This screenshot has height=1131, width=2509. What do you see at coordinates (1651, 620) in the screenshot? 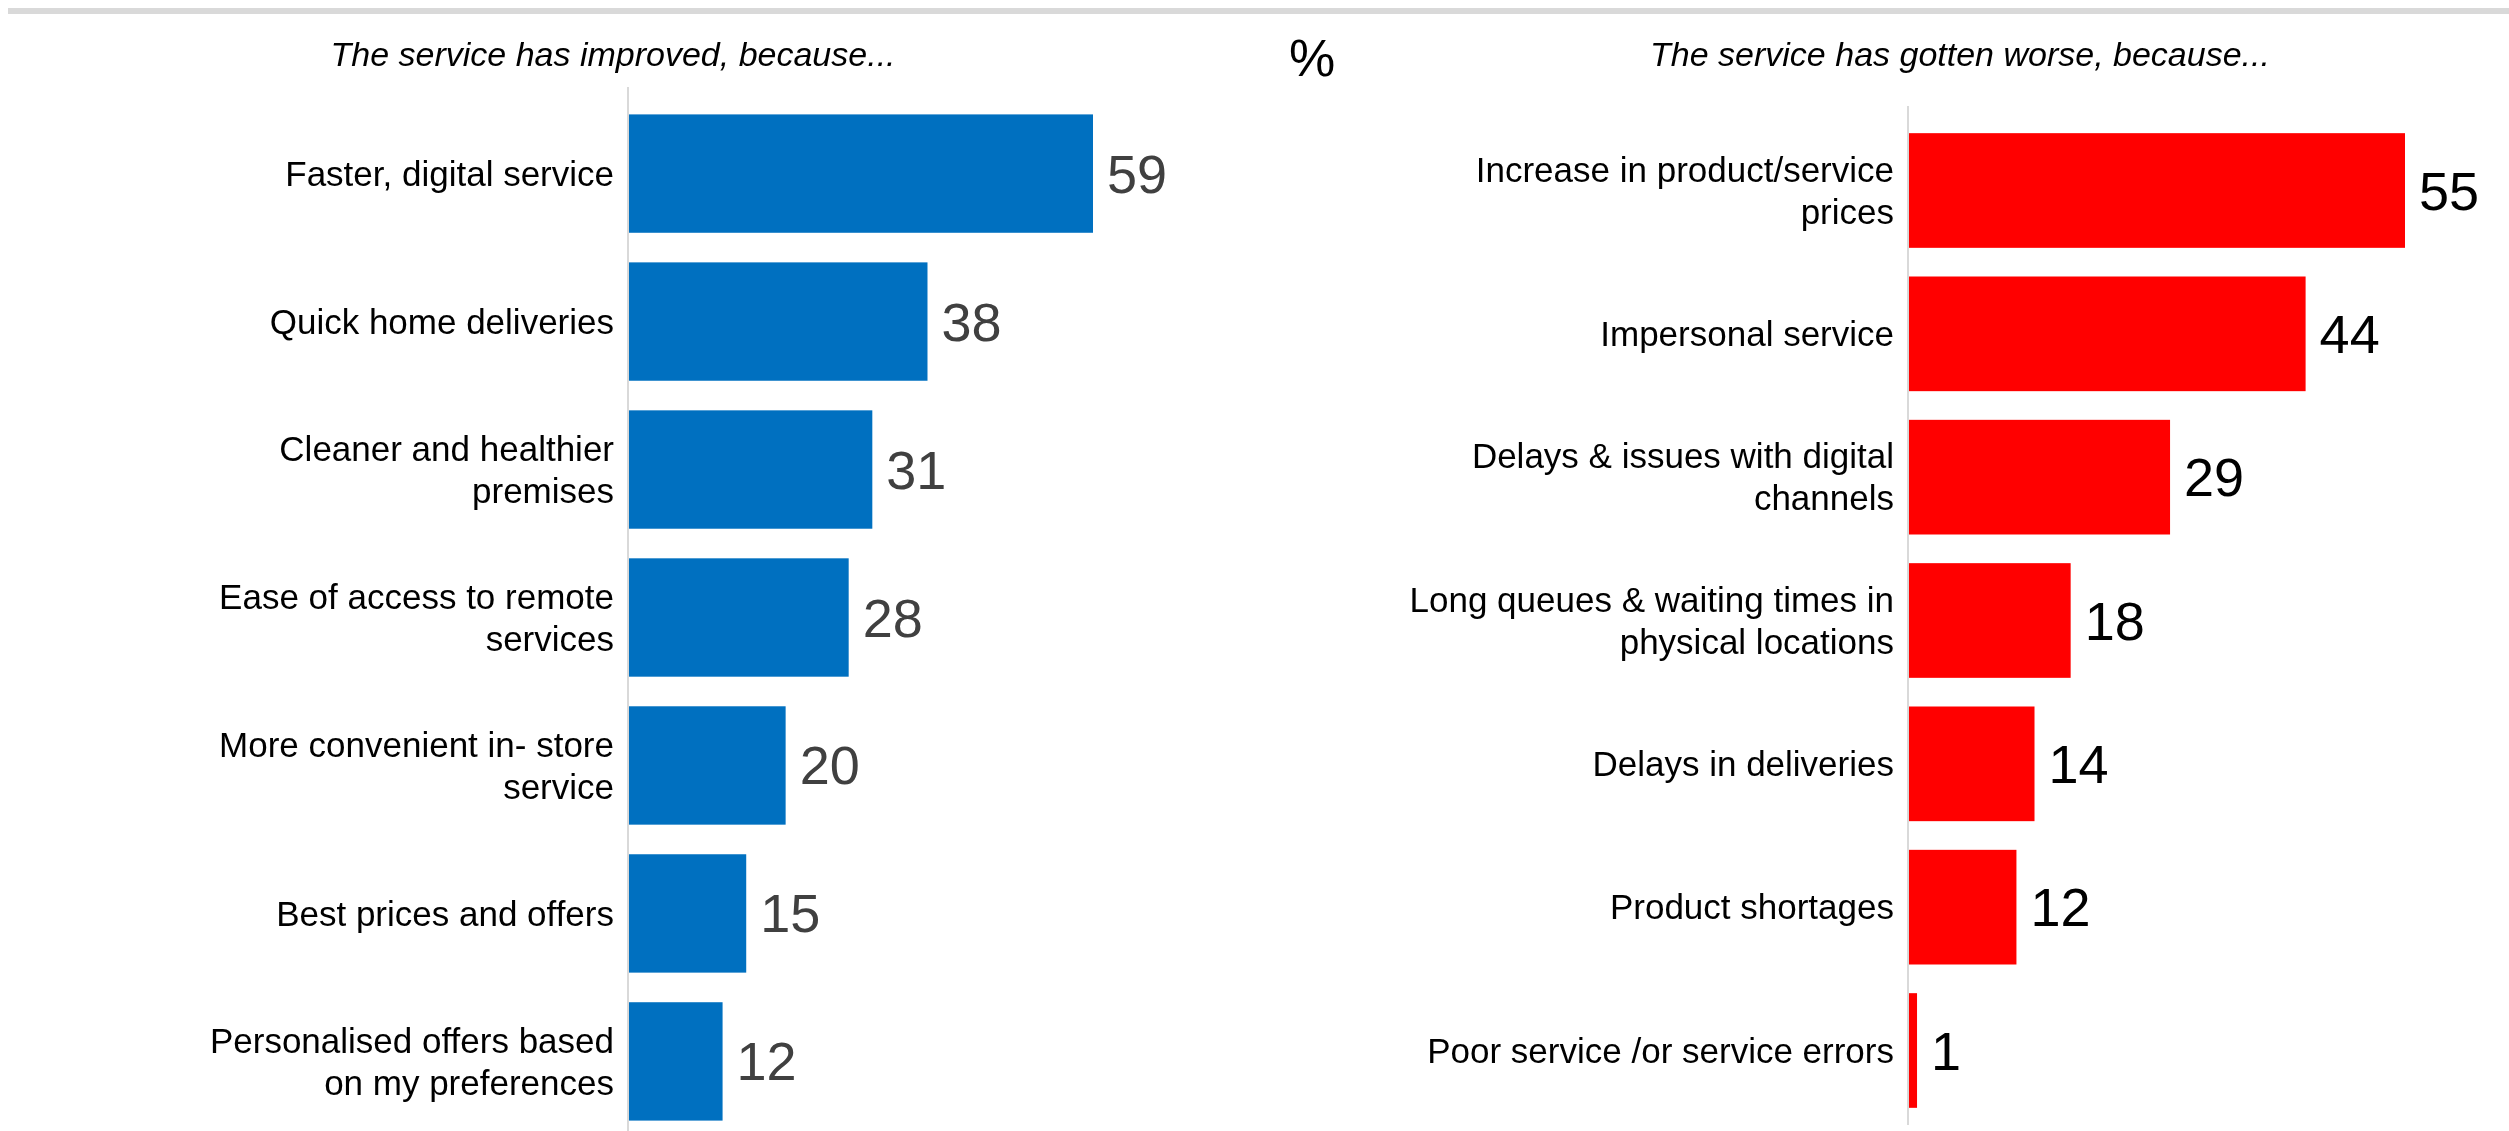
I see `y-tick-label: Long queues & waiting times in physical locations` at bounding box center [1651, 620].